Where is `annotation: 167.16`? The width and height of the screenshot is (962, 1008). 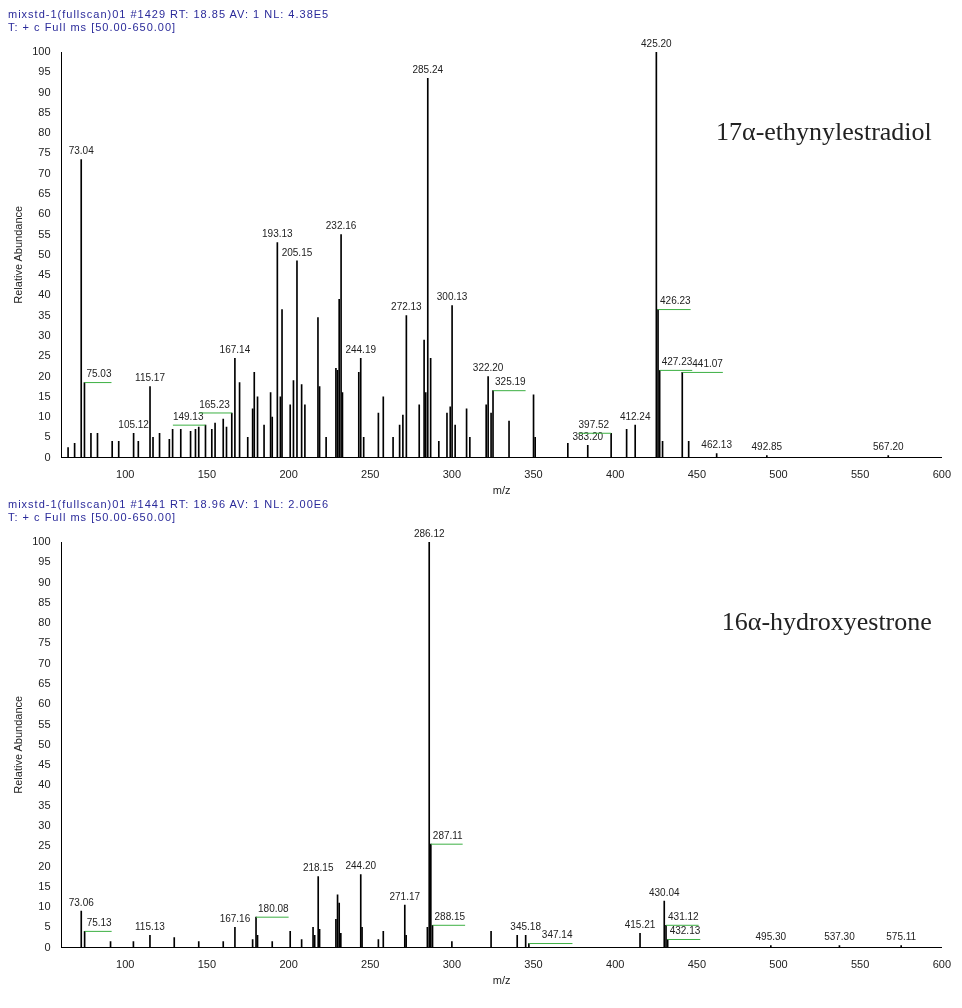 annotation: 167.16 is located at coordinates (235, 919).